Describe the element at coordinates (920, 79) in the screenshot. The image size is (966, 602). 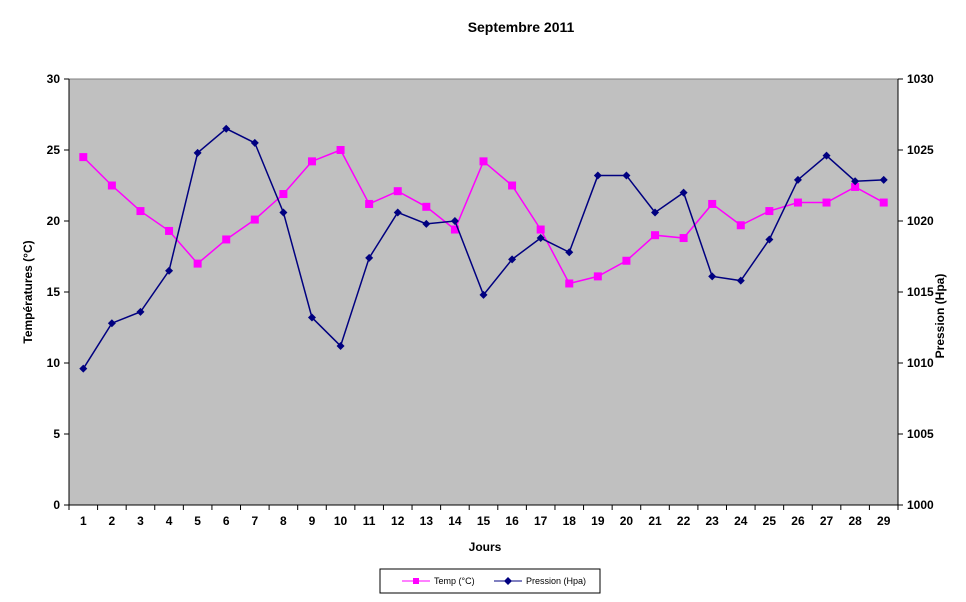
I see `y-right-tick-label: 1030` at that location.